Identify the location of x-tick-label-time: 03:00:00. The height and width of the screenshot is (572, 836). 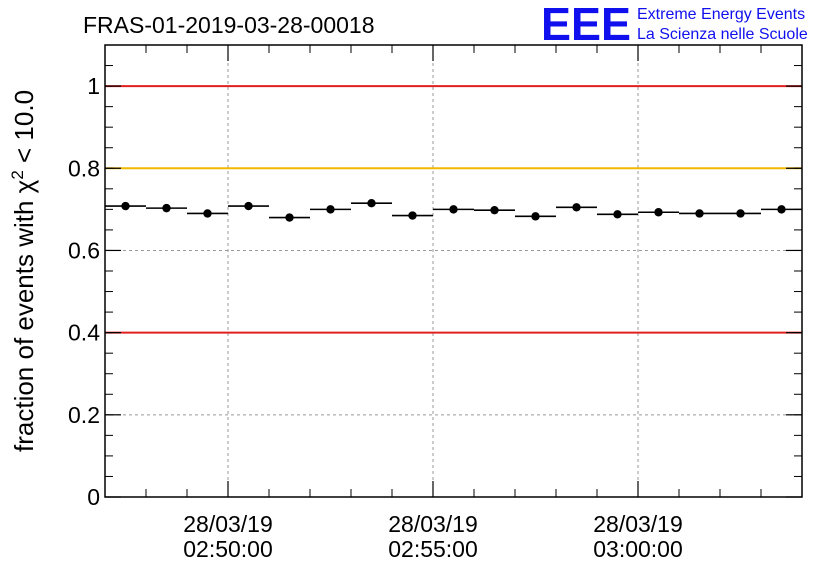
(638, 549).